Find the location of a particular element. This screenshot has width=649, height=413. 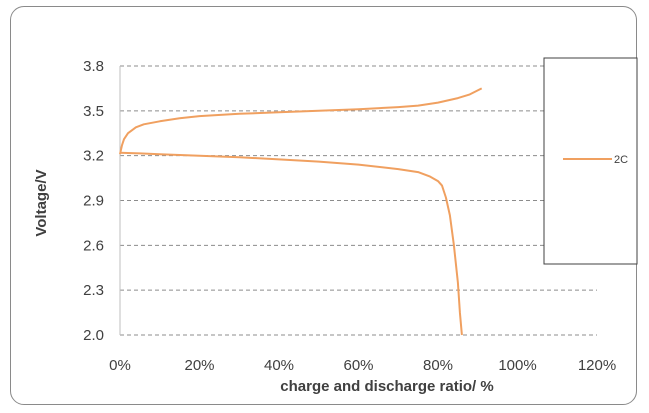

legend-box is located at coordinates (590, 161).